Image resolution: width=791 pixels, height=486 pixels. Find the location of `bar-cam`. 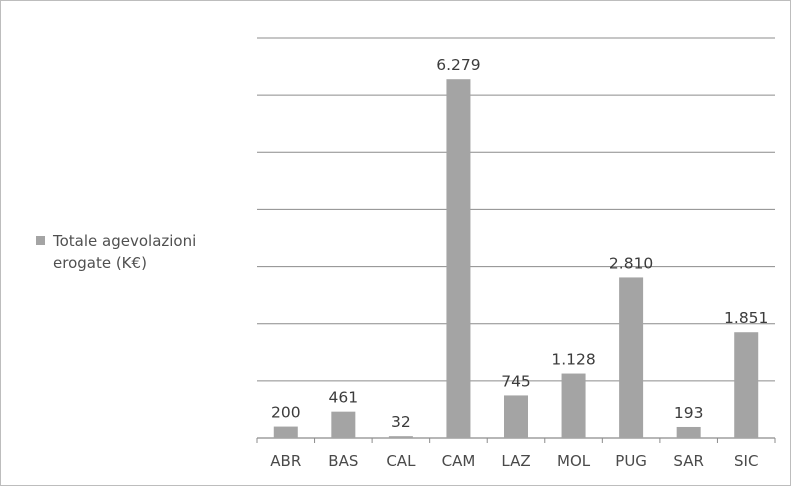

bar-cam is located at coordinates (458, 258).